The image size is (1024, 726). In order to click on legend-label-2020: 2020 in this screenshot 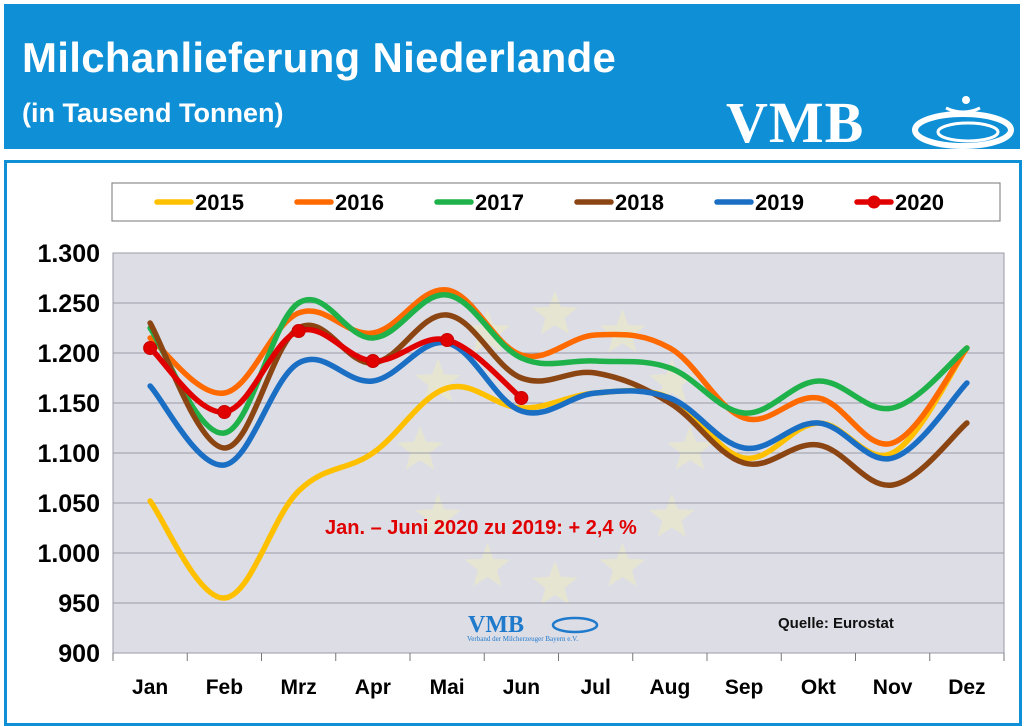, I will do `click(919, 202)`.